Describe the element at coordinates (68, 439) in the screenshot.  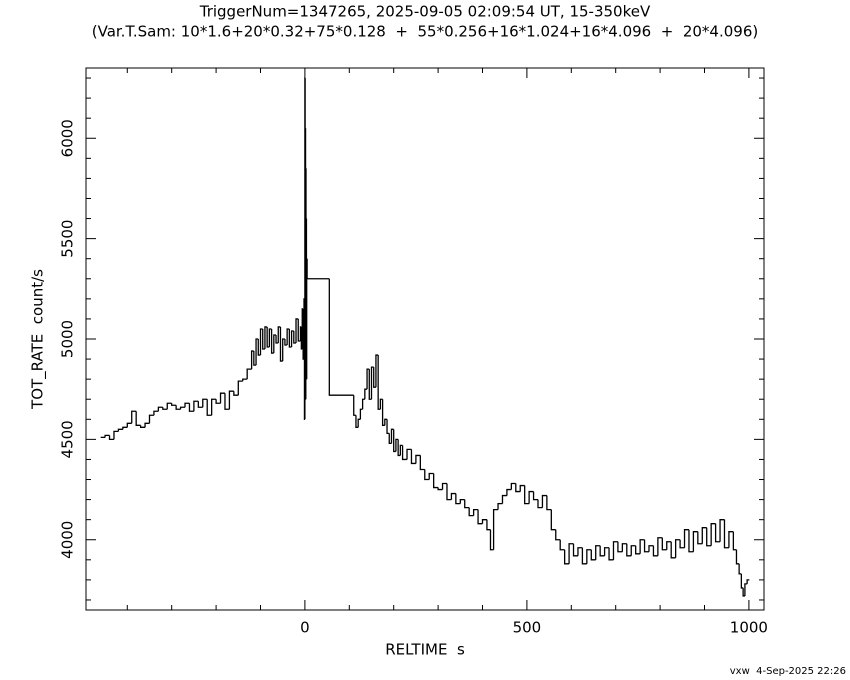
I see `y-tick-label: 4500` at that location.